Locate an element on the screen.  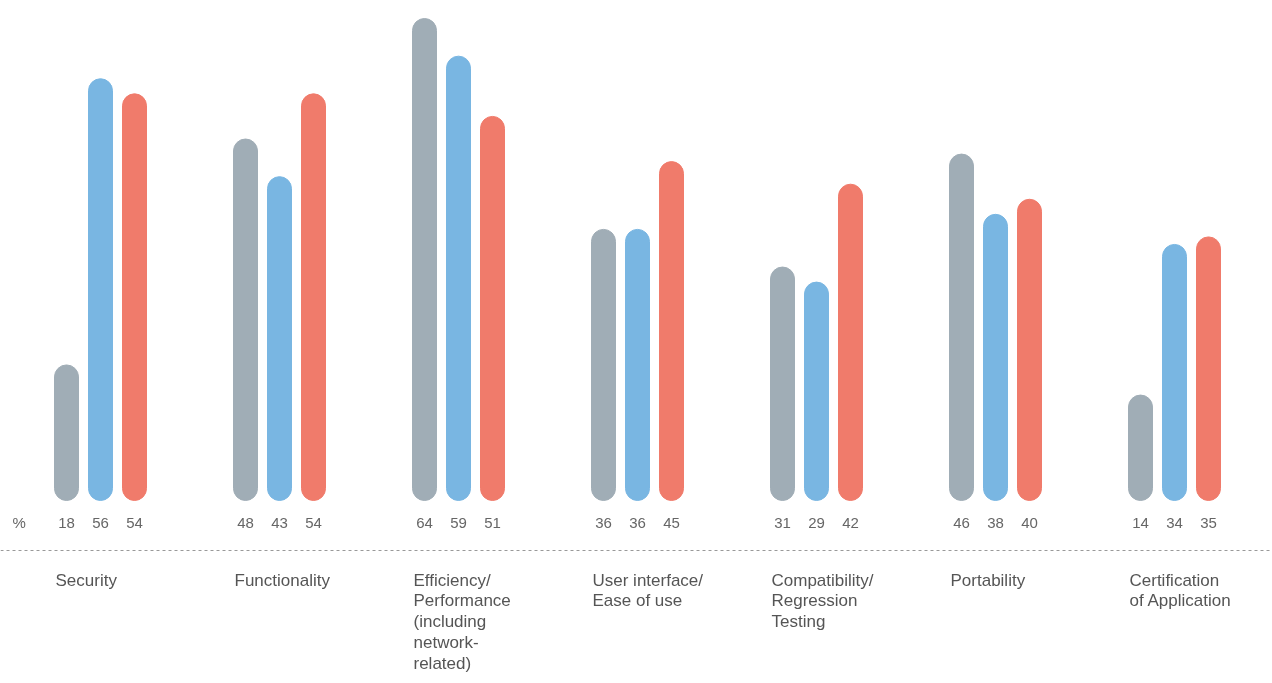
x-tick-label: Portability is located at coordinates (988, 580).